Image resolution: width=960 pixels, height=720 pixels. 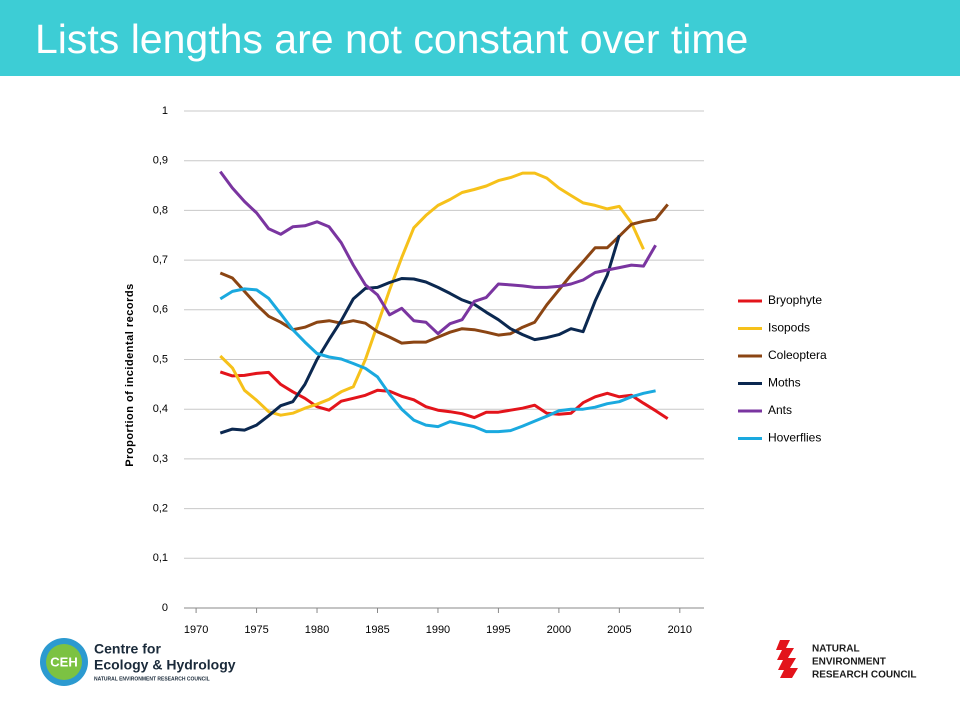 I want to click on x-tick-label: 1975, so click(x=256, y=630).